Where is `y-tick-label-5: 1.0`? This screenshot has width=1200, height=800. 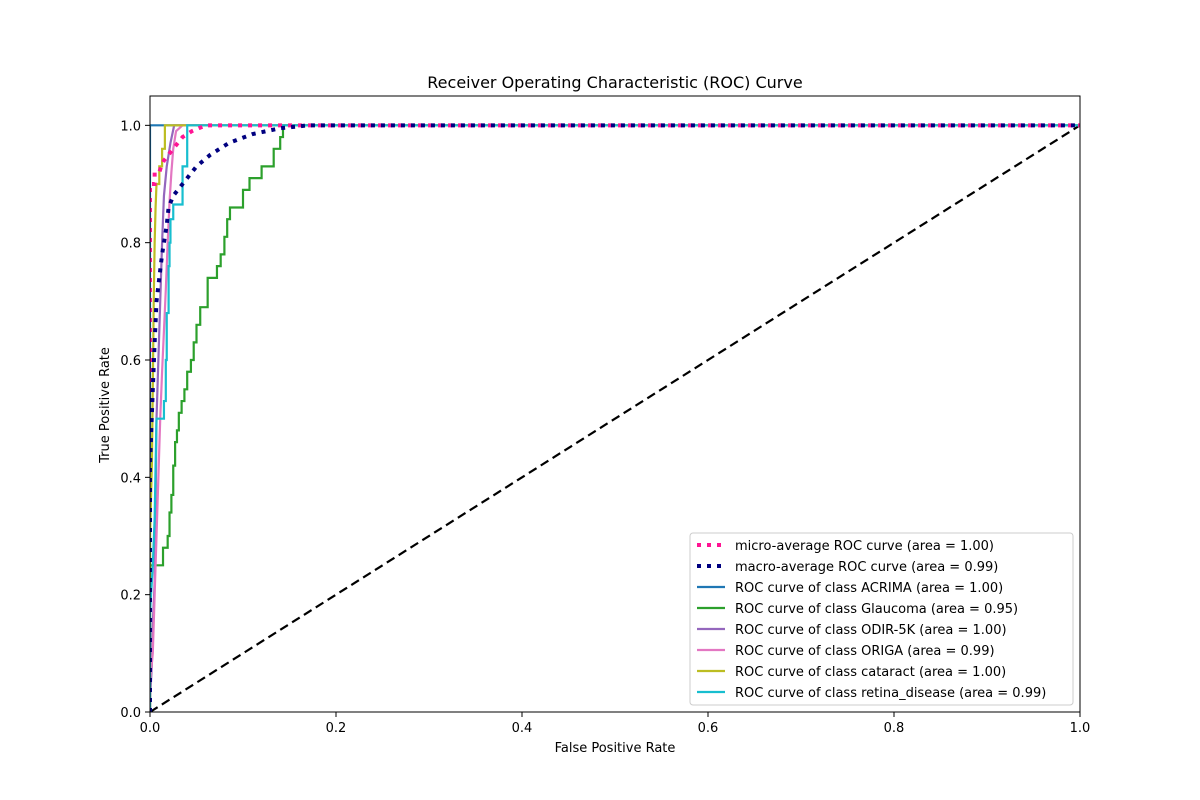
y-tick-label-5: 1.0 is located at coordinates (130, 126).